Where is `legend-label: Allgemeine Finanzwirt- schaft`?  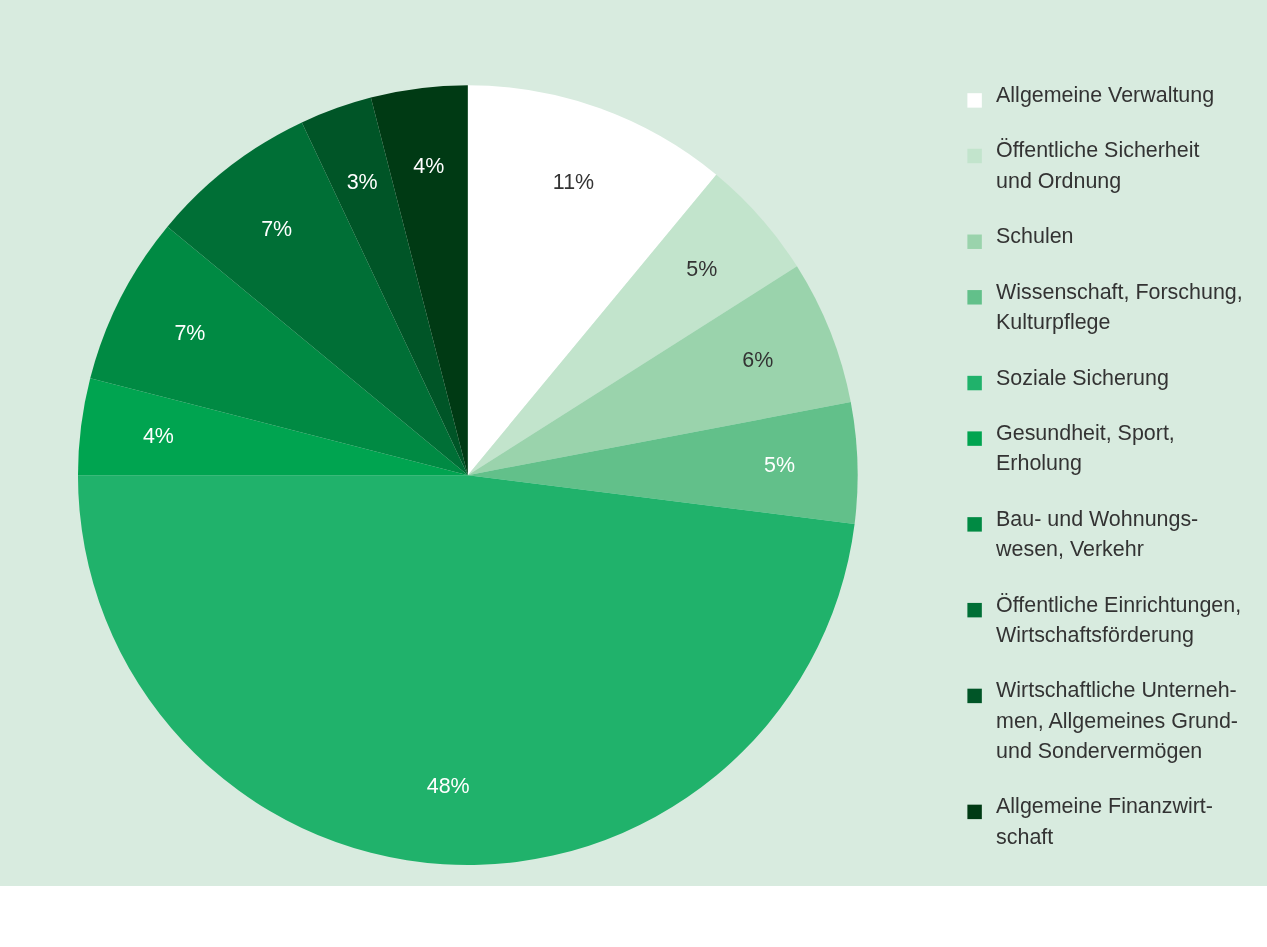 legend-label: Allgemeine Finanzwirt- schaft is located at coordinates (1104, 821).